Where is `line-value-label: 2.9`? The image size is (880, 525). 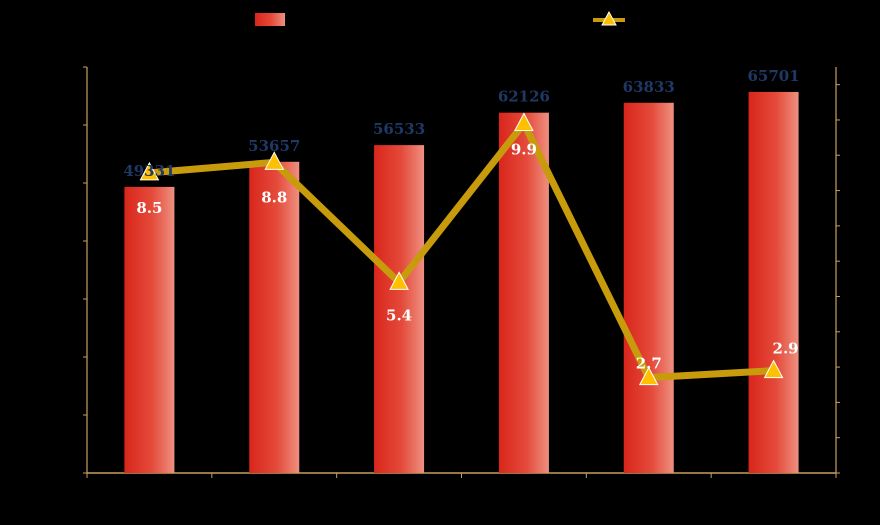 line-value-label: 2.9 is located at coordinates (786, 349).